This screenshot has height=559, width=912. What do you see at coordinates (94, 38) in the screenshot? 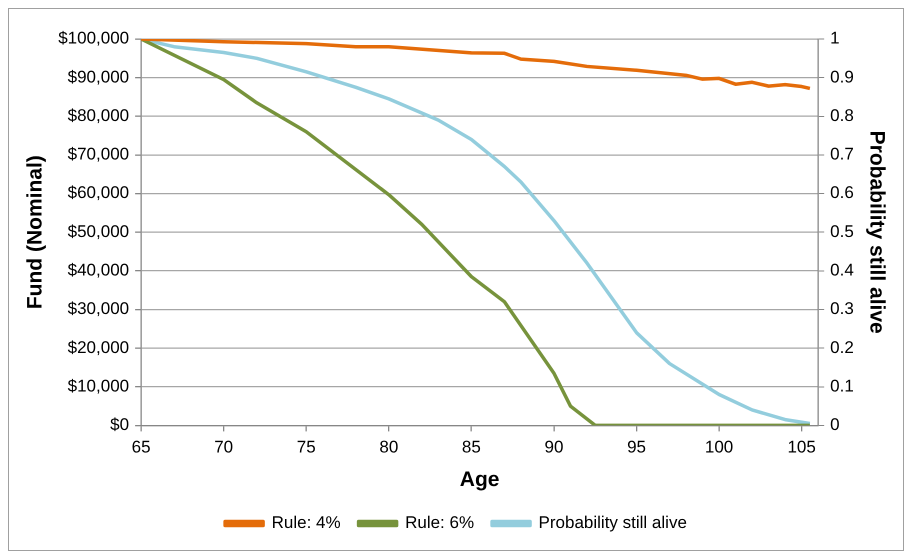
I see `y-tick-label: $100,000` at bounding box center [94, 38].